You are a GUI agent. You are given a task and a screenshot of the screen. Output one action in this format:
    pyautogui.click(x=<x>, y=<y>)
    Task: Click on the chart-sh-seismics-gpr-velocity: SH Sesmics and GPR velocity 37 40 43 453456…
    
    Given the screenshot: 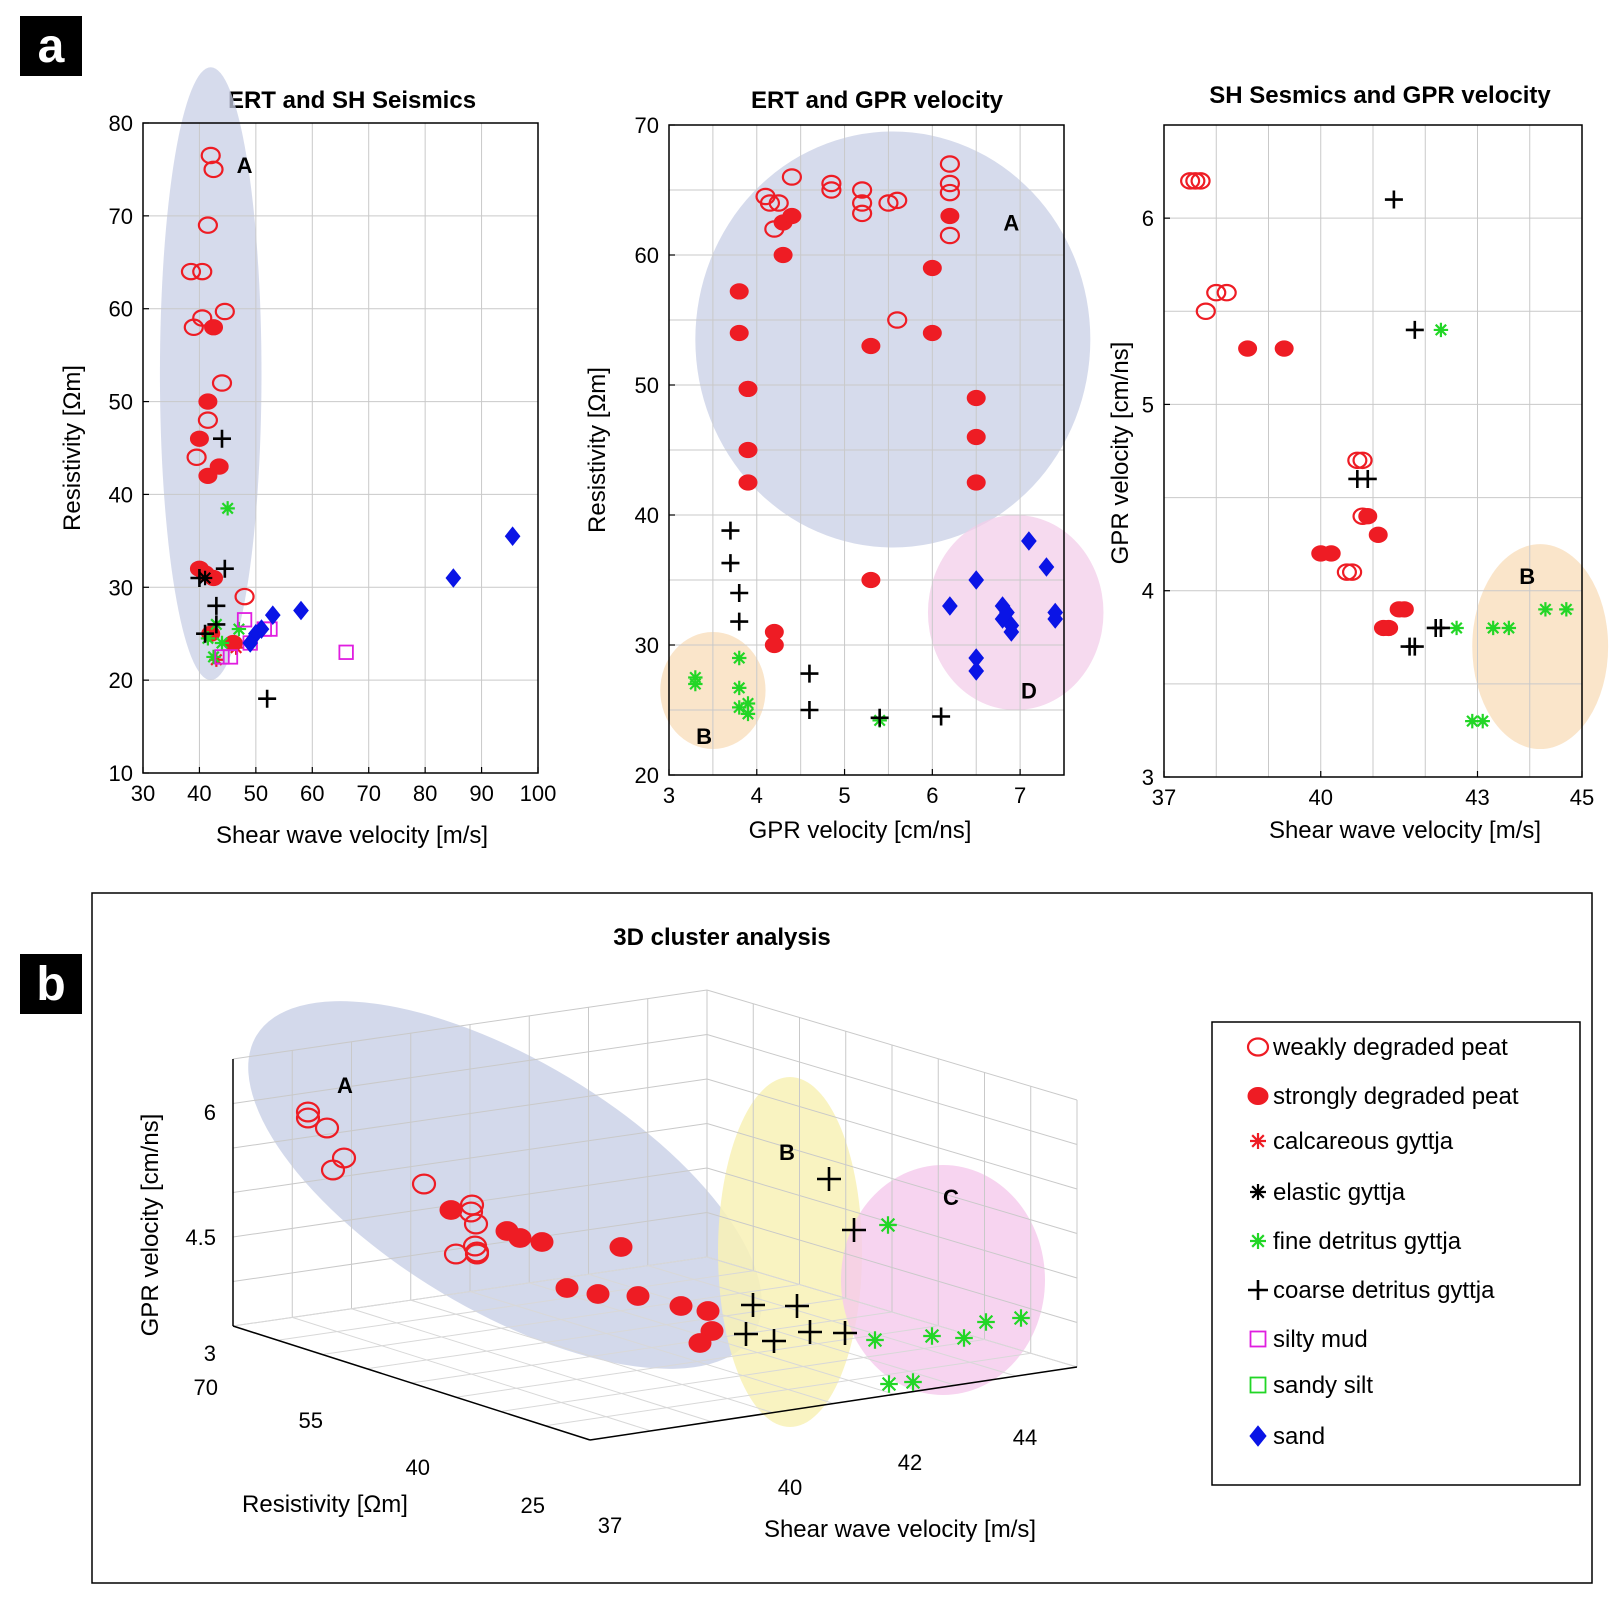 What is the action you would take?
    pyautogui.click(x=1358, y=463)
    